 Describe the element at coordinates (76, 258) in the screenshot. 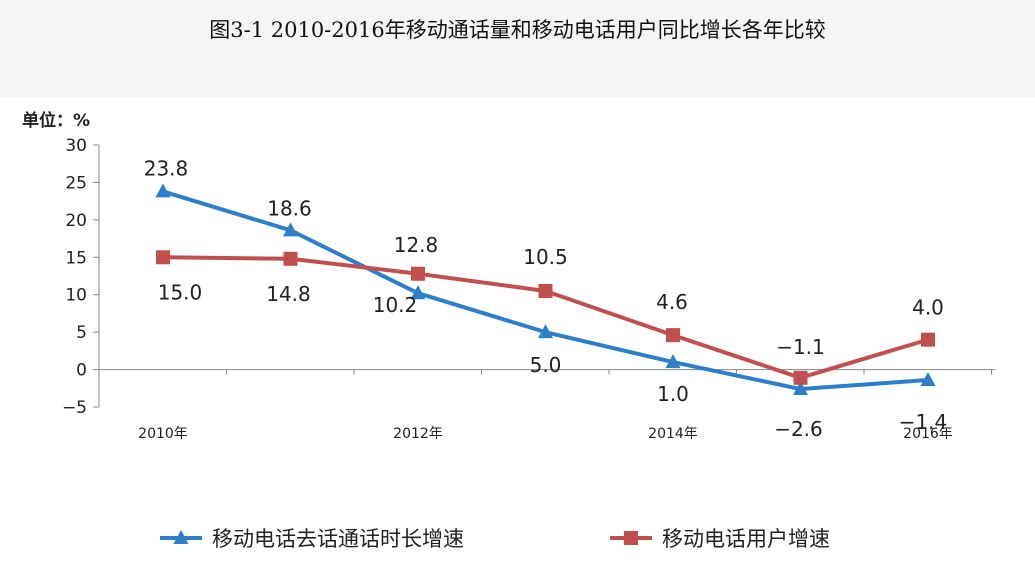

I see `y-tick-label: 15` at that location.